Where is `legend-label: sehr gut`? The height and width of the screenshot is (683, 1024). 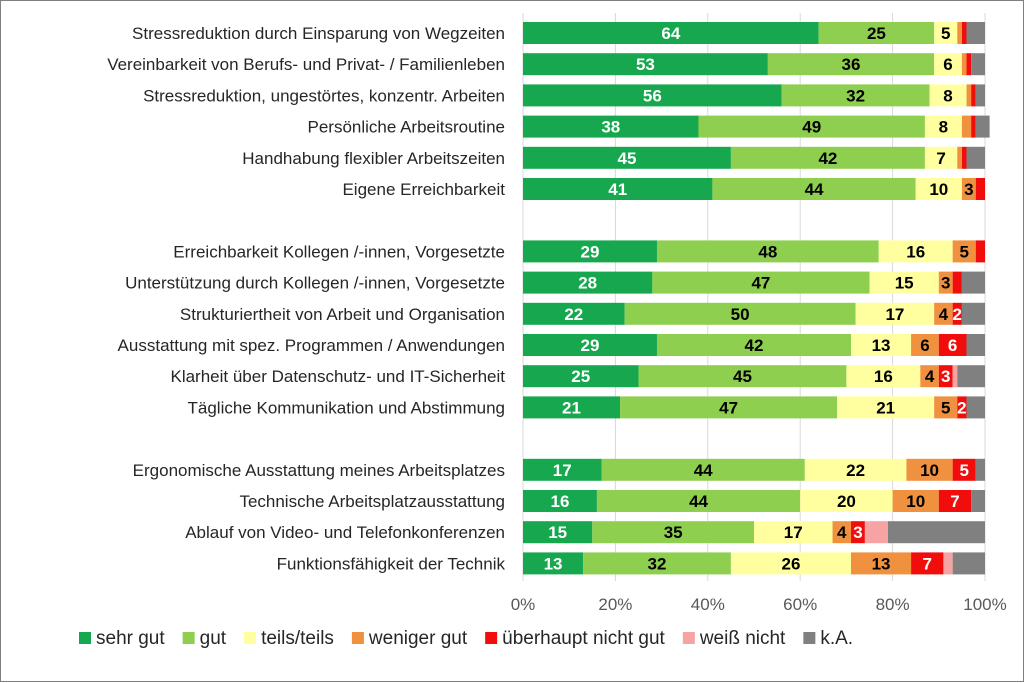
legend-label: sehr gut is located at coordinates (130, 638).